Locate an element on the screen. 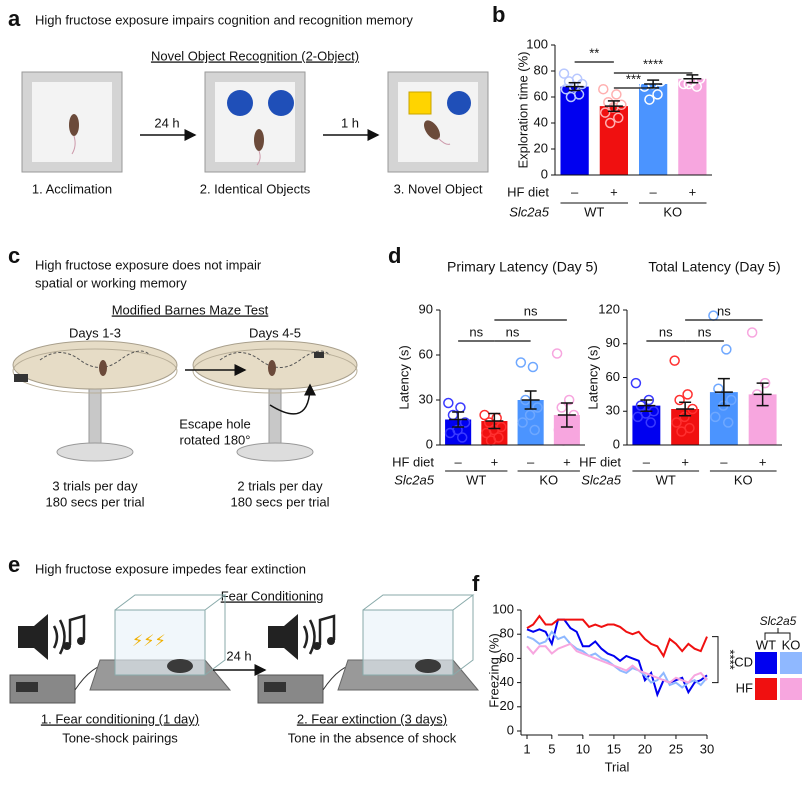 Image resolution: width=810 pixels, height=790 pixels. spark-icon: ⚡⚡⚡ is located at coordinates (149, 641).